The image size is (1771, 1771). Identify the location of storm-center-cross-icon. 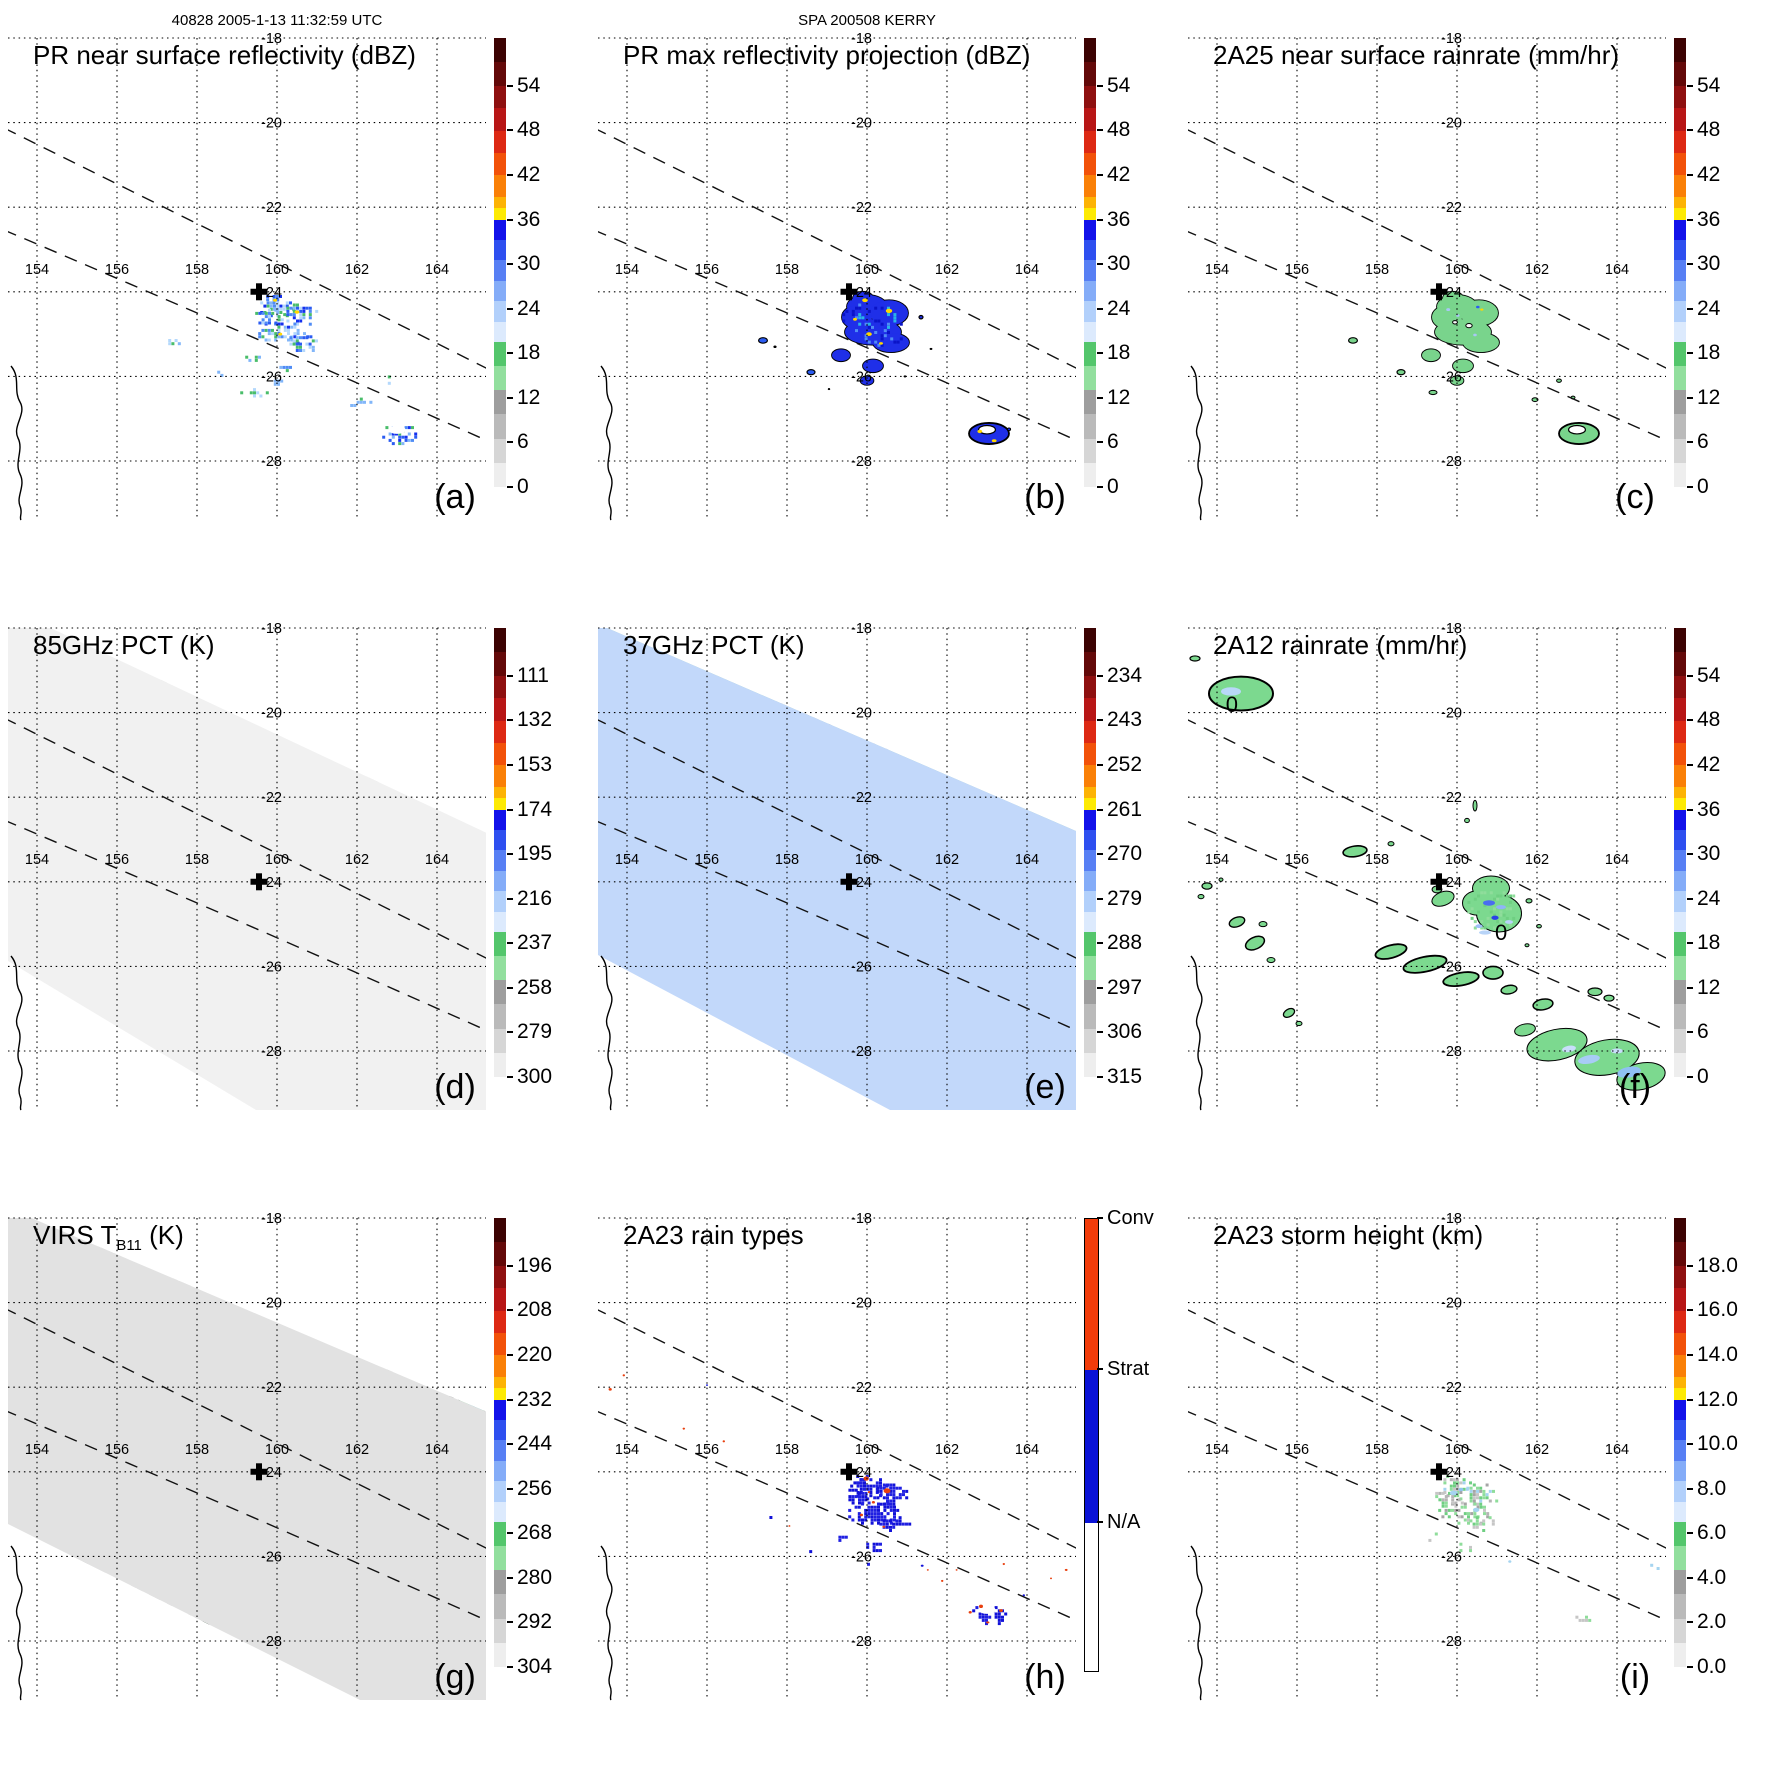
(259, 292).